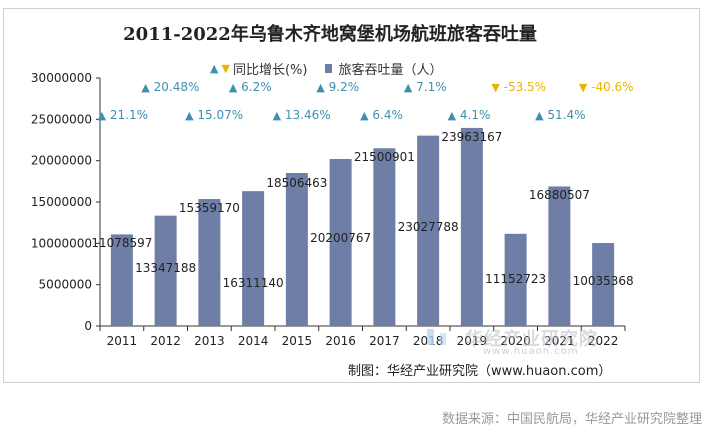 The image size is (714, 436). I want to click on y-tick-label: 20000000, so click(61, 161).